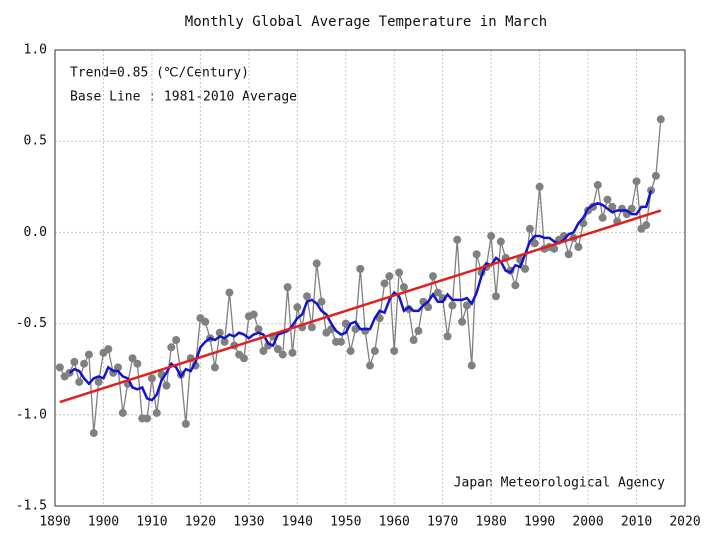 Image resolution: width=706 pixels, height=536 pixels. I want to click on x-tick-label: 1890, so click(54, 522).